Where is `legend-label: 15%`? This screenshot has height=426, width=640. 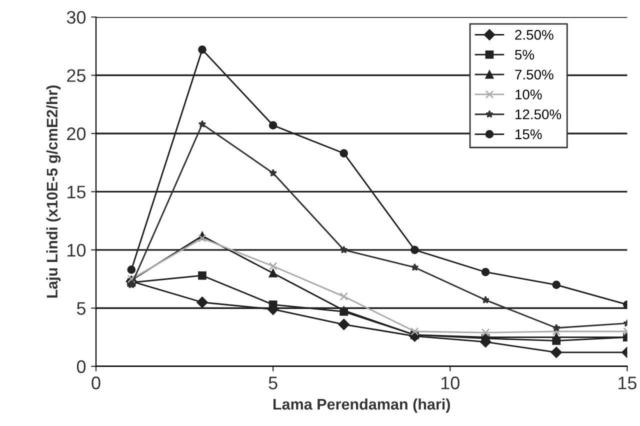
legend-label: 15% is located at coordinates (529, 134).